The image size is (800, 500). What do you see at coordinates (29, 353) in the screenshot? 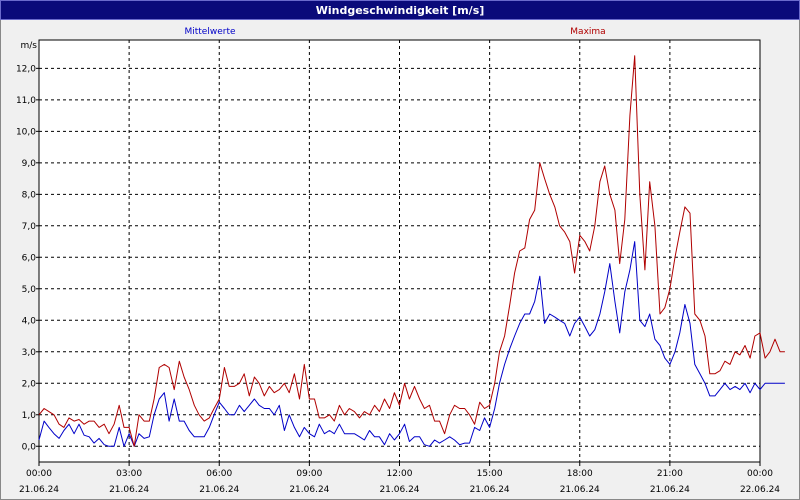
I see `y-tick-label: 3,0` at bounding box center [29, 353].